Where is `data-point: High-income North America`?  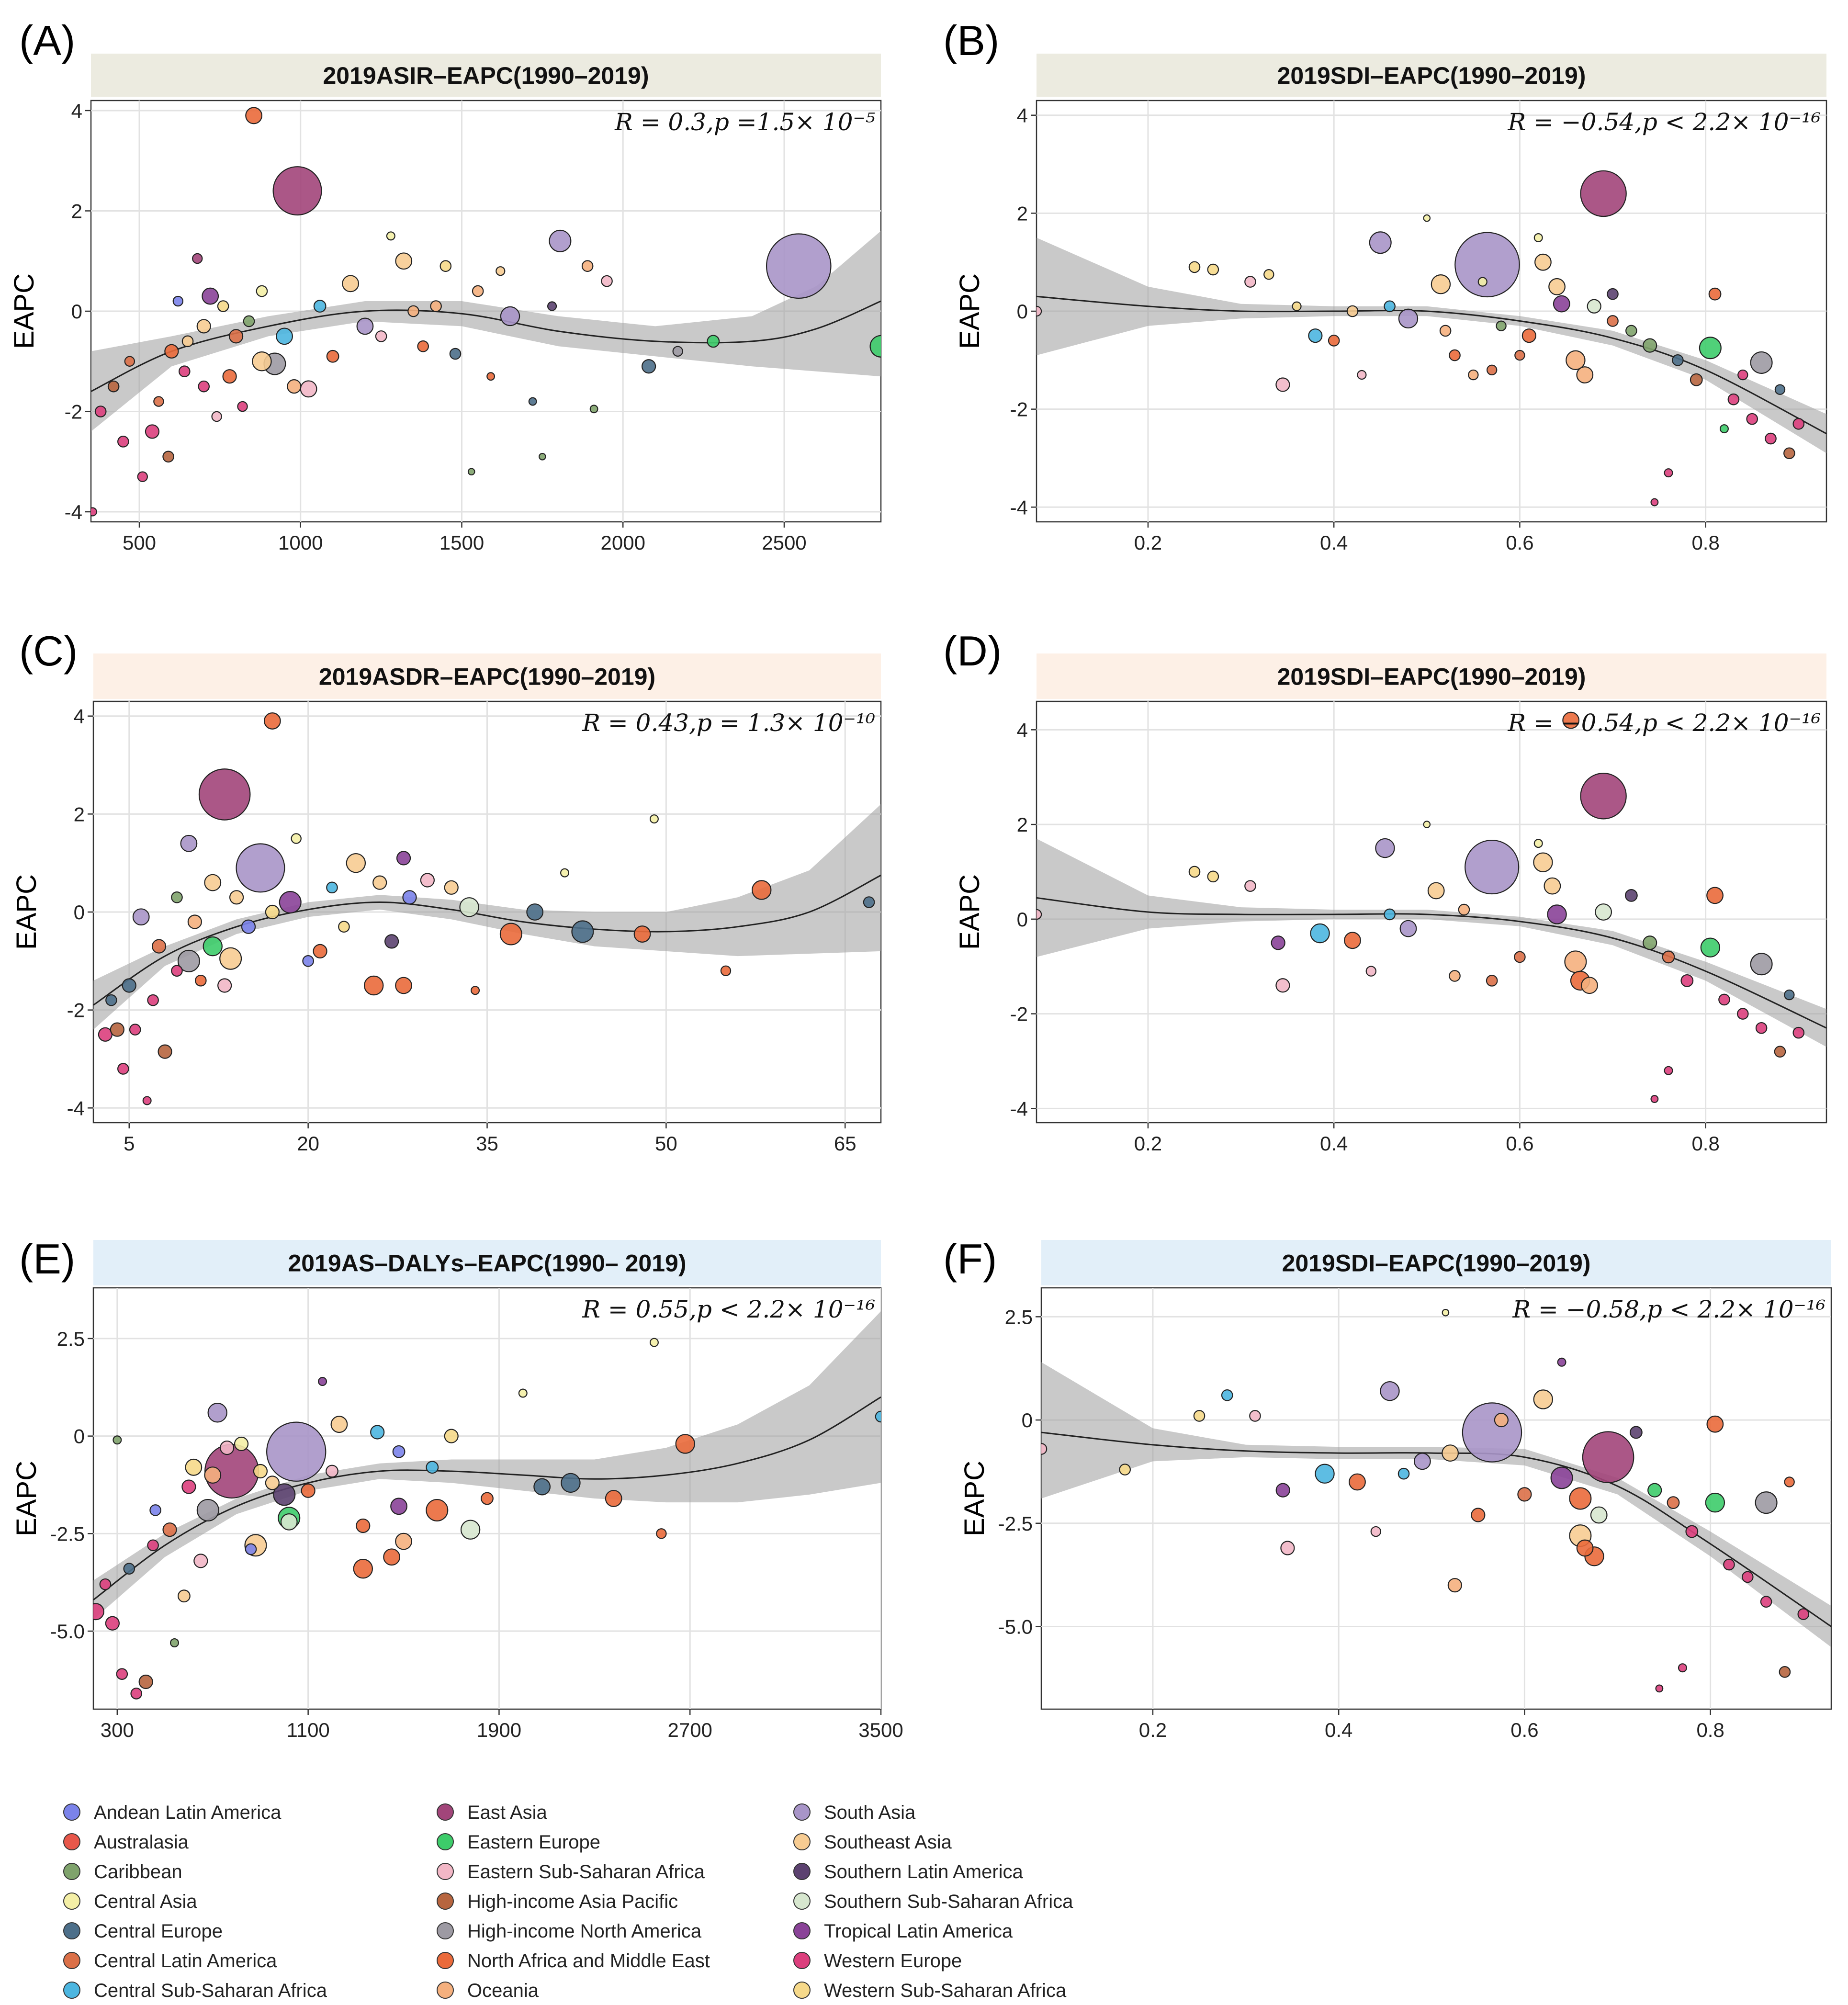
data-point: High-income North America is located at coordinates (189, 960).